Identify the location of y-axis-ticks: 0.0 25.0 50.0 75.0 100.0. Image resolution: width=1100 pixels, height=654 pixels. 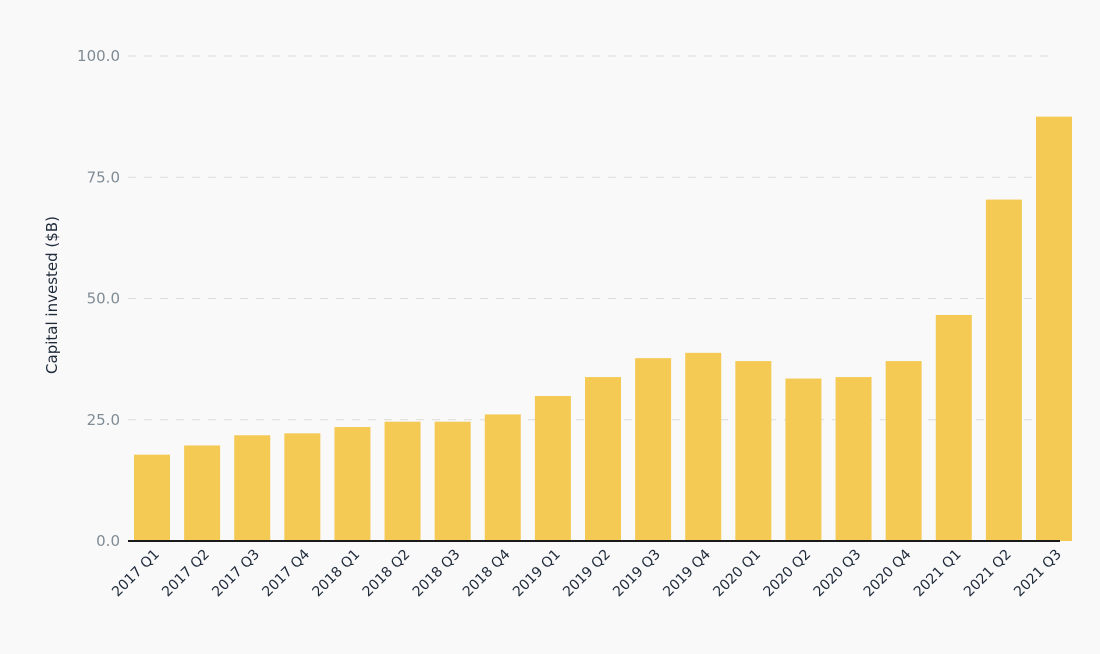
(98, 298).